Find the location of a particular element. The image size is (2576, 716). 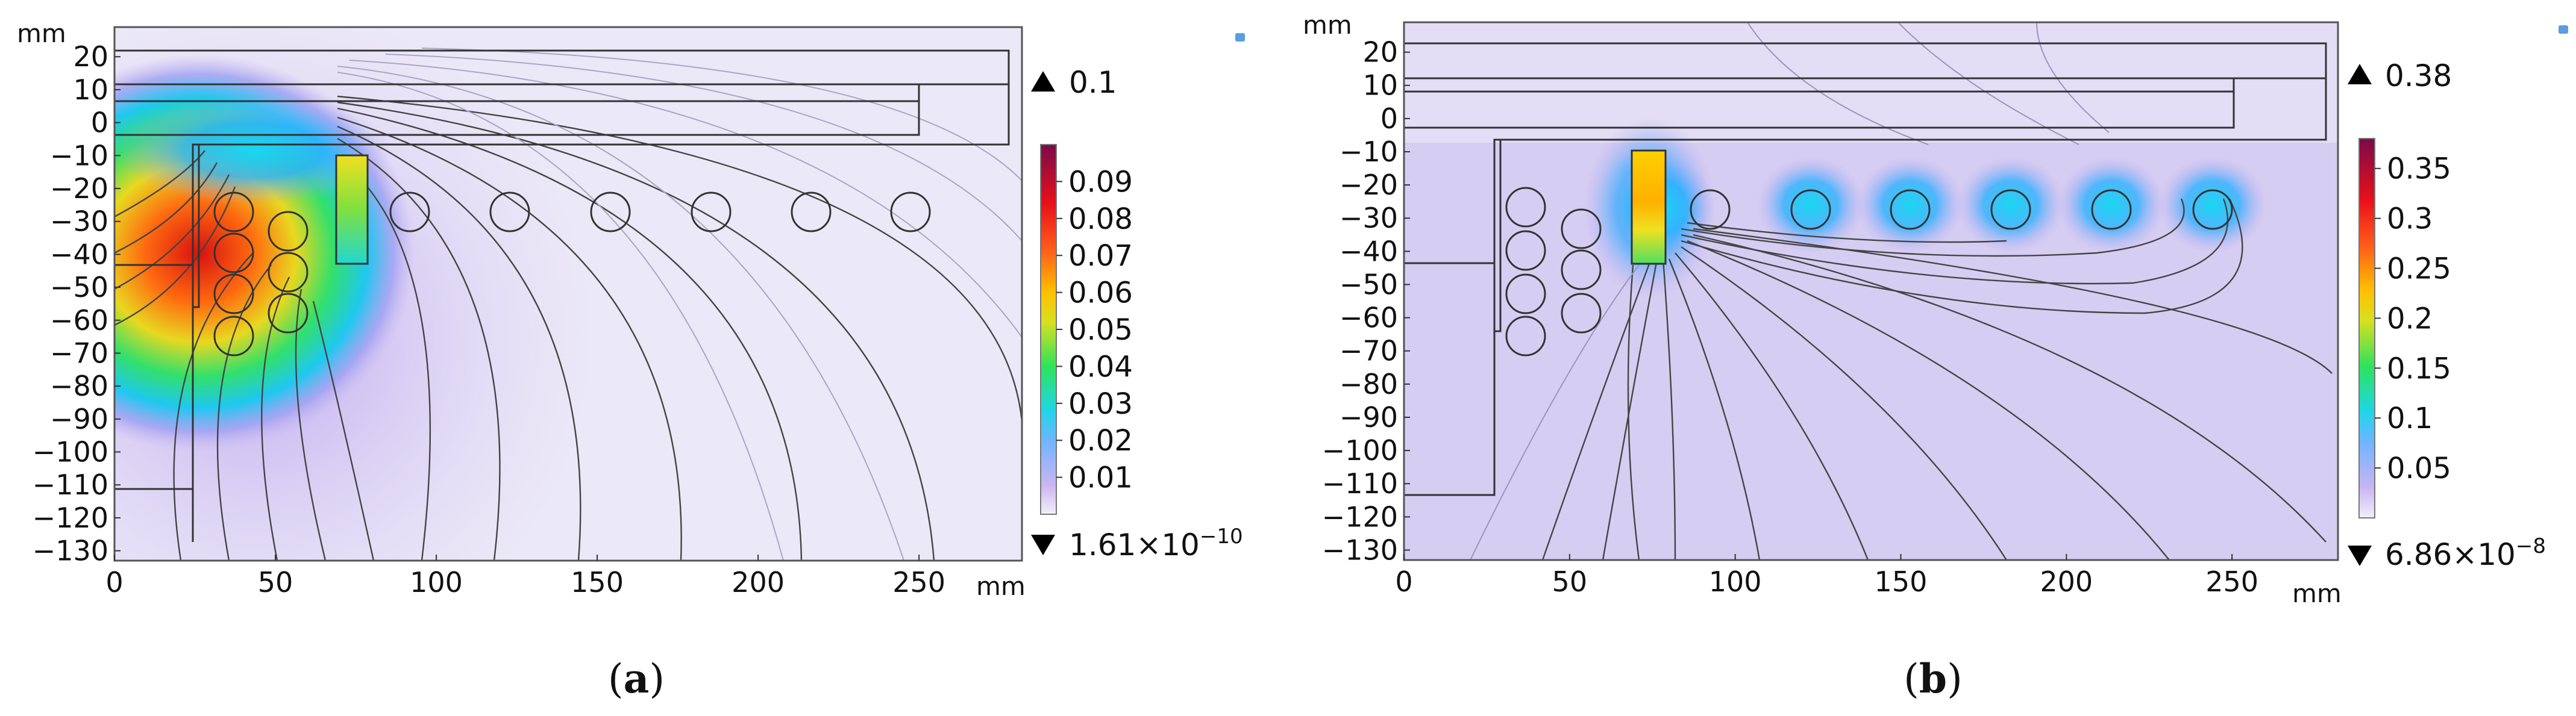

panel-a-min-marker-icon is located at coordinates (1043, 545).